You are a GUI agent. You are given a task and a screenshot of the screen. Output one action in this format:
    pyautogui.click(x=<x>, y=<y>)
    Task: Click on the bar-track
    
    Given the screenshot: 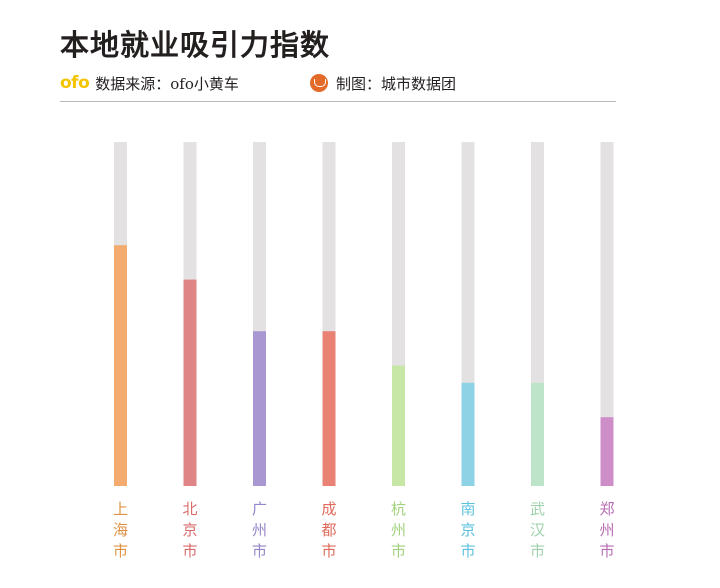 What is the action you would take?
    pyautogui.click(x=607, y=314)
    